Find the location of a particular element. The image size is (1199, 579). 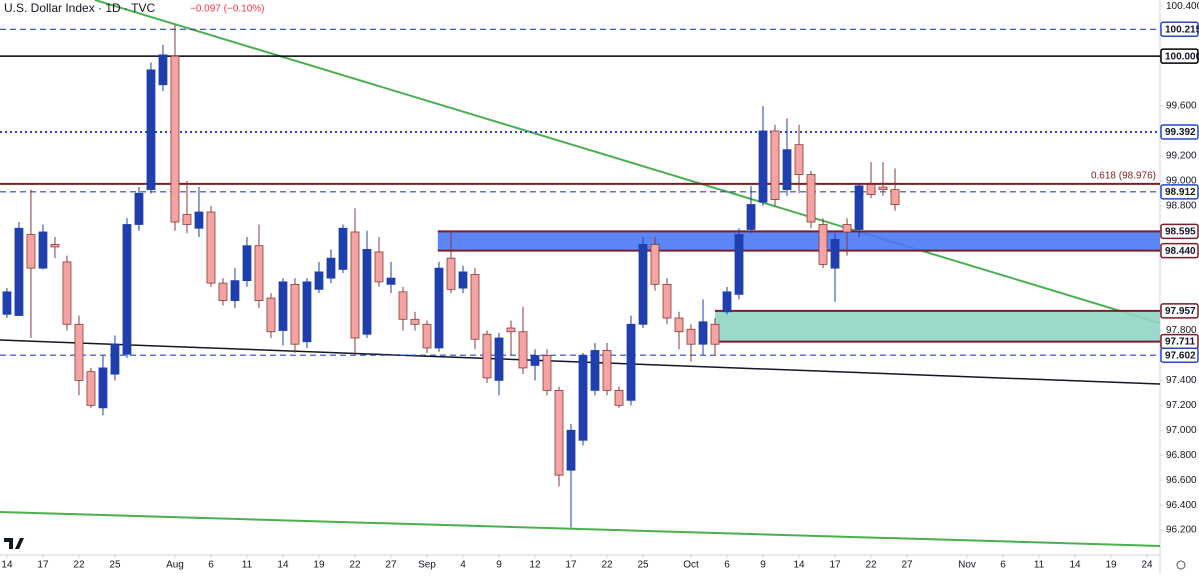

x-tick-label: Aug is located at coordinates (175, 565).